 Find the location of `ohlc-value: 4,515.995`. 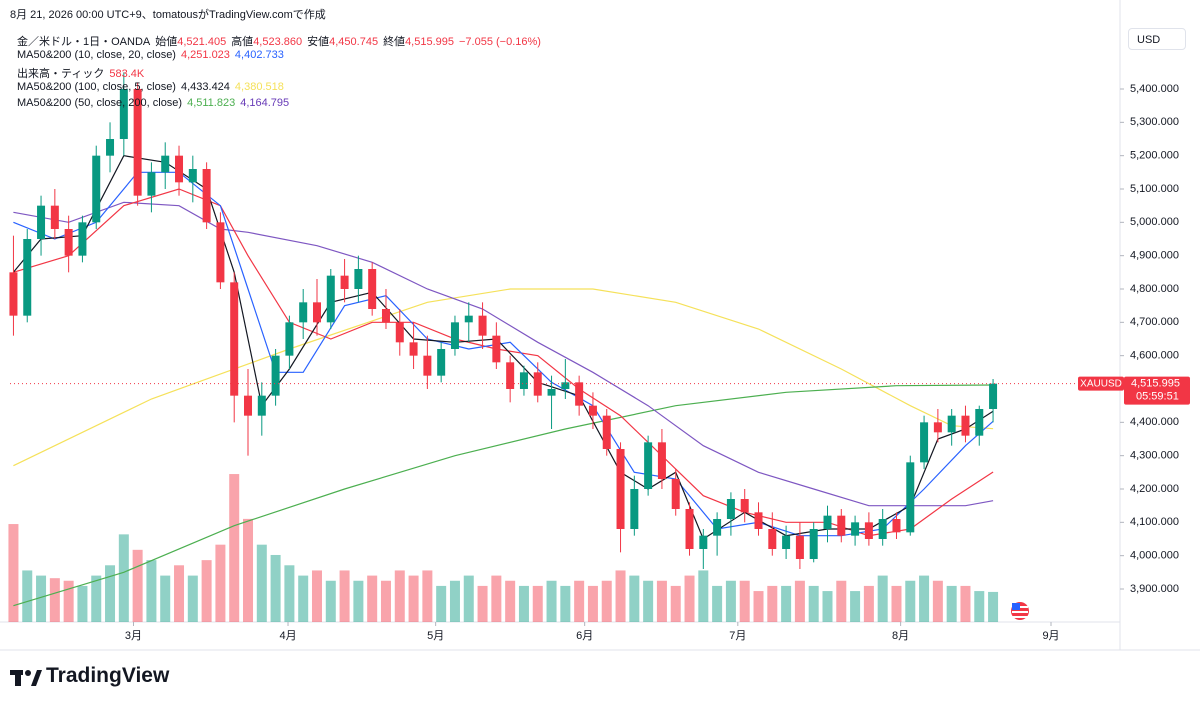

ohlc-value: 4,515.995 is located at coordinates (429, 42).